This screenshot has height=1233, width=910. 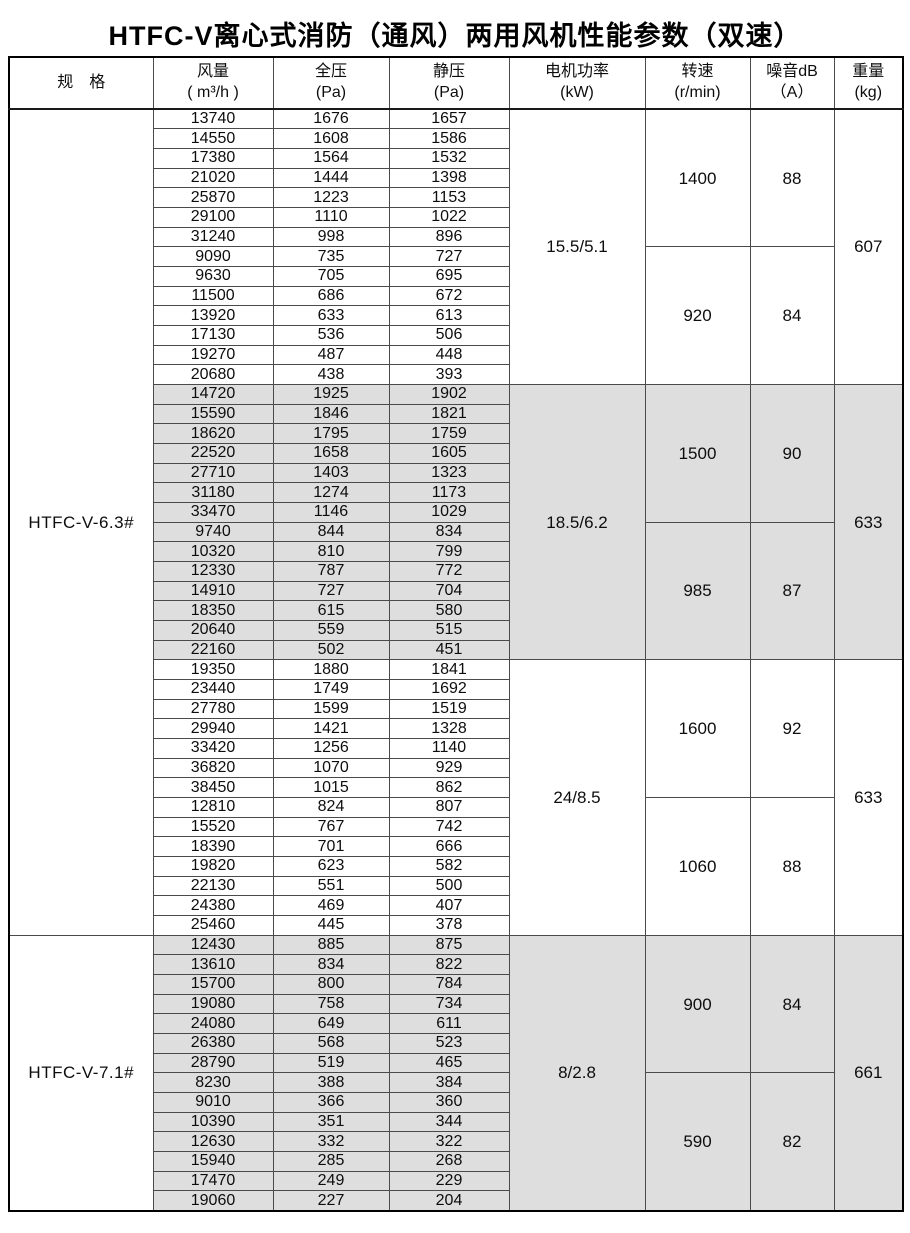 I want to click on static-pressure-cell: 448, so click(x=449, y=355).